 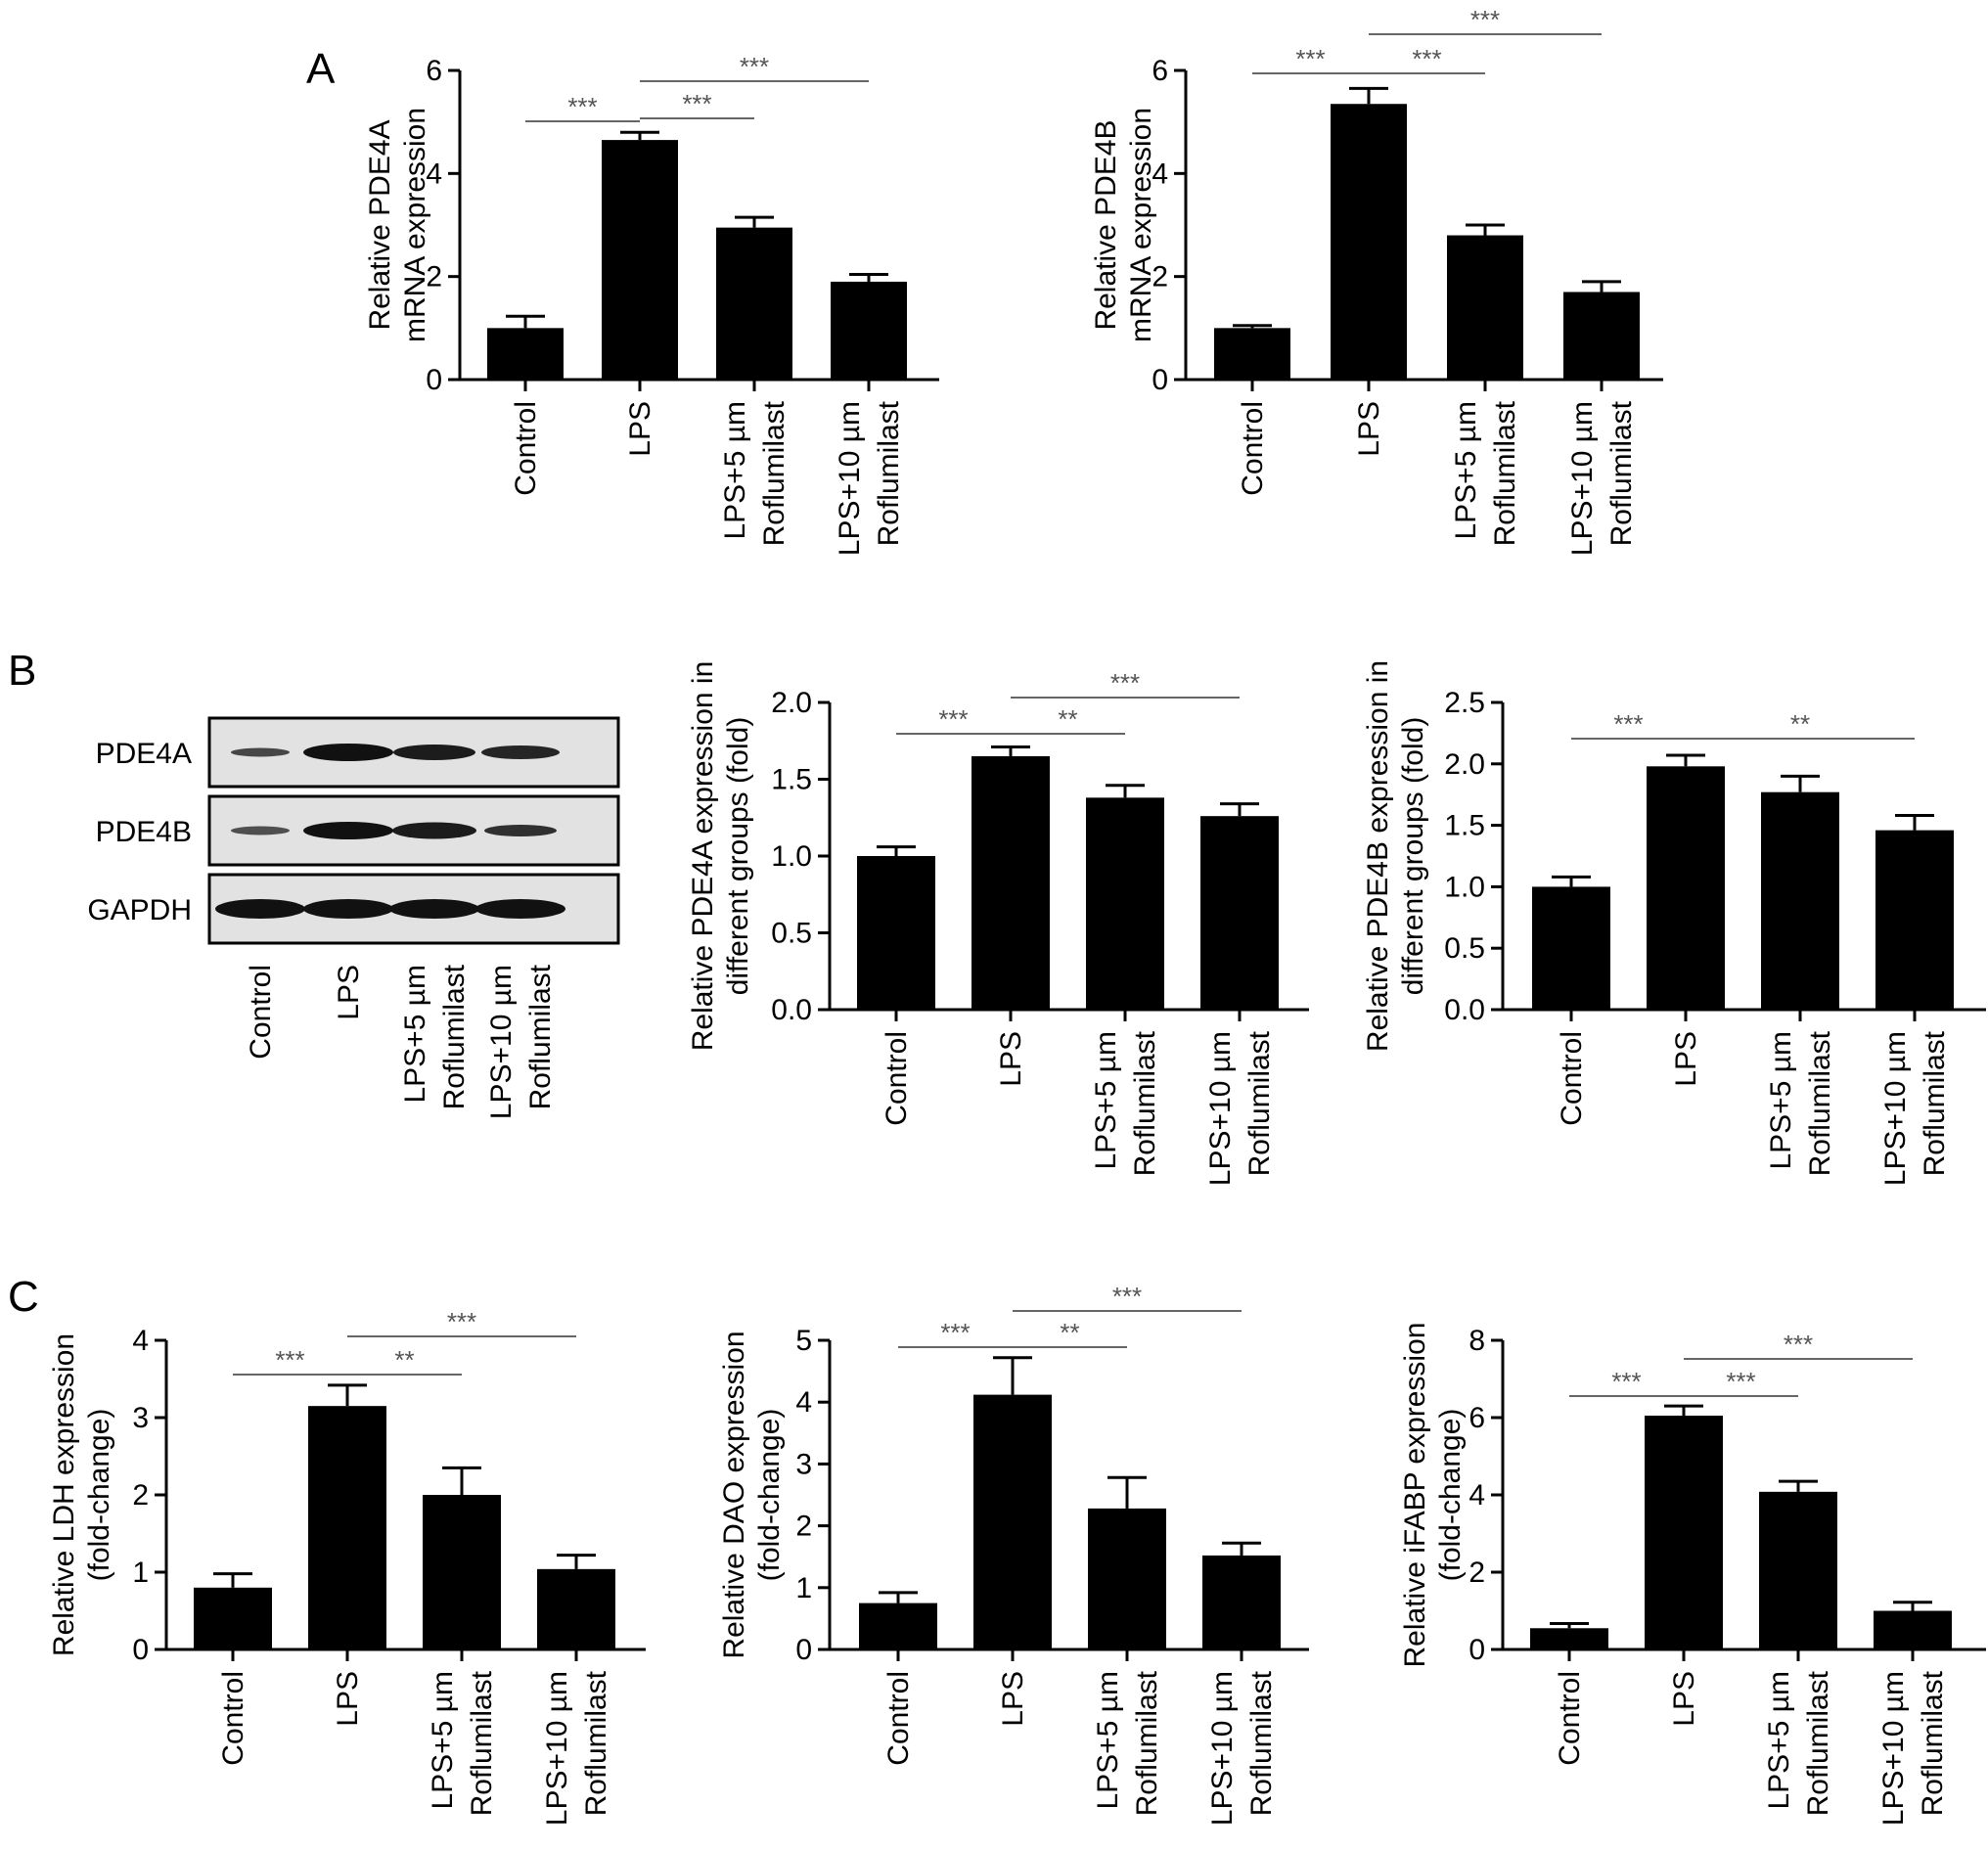 I want to click on blot-protein-label: PDE4B, so click(x=144, y=832).